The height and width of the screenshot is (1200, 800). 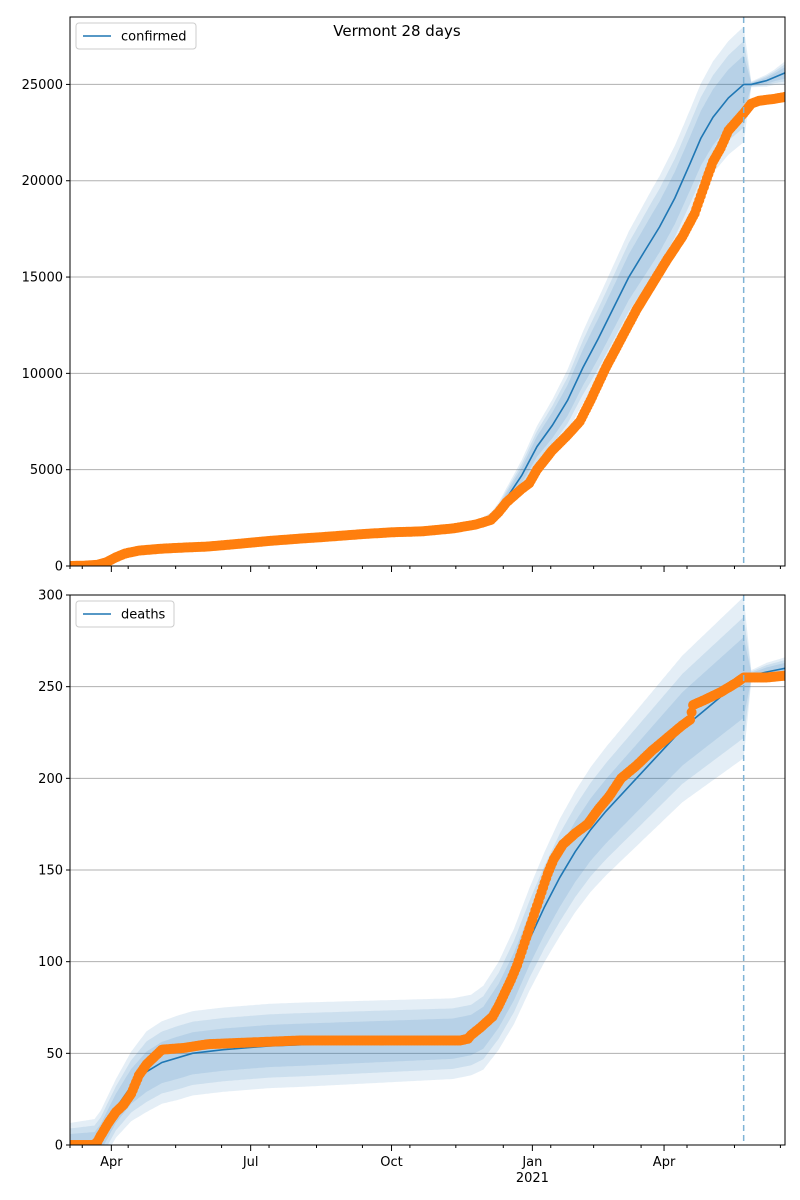 What do you see at coordinates (50, 779) in the screenshot?
I see `deaths-ytick-label: 200` at bounding box center [50, 779].